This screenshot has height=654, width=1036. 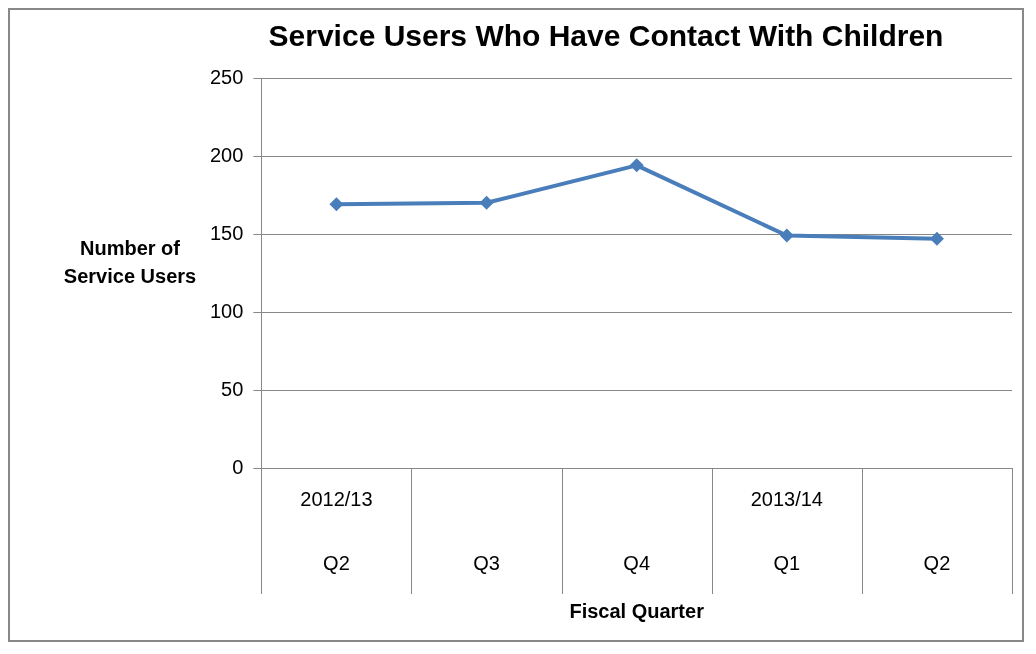 I want to click on chart-title: Service Users Who Have Contact With Children, so click(x=606, y=36).